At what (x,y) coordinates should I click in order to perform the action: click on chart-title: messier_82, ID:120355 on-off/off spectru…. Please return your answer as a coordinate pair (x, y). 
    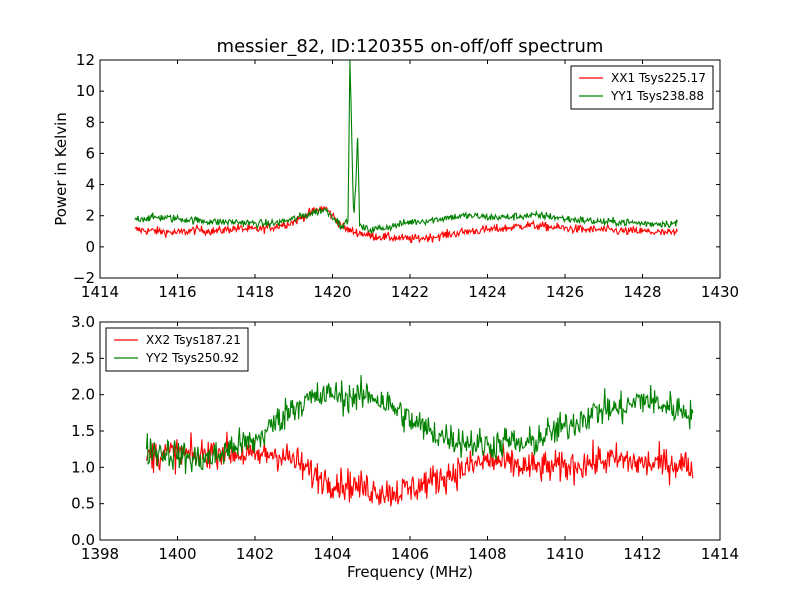
    Looking at the image, I should click on (410, 46).